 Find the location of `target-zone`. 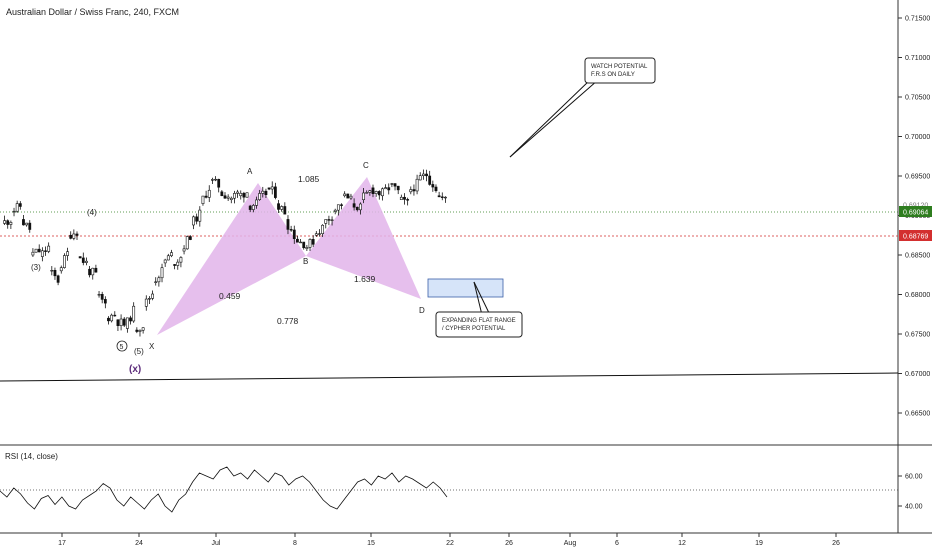

target-zone is located at coordinates (465, 288).